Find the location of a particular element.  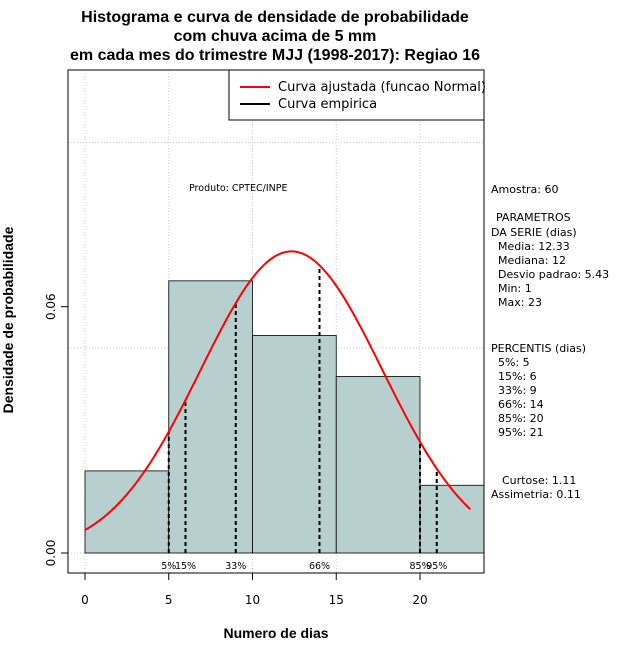

x-tick-label-5: 5 is located at coordinates (169, 600).